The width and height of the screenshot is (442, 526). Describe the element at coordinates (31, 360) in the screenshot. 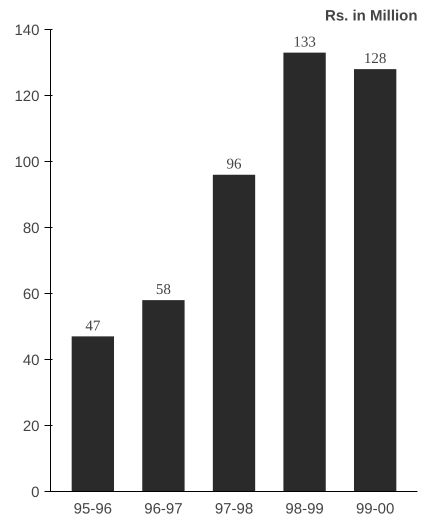

I see `y-tick-label: 40` at that location.